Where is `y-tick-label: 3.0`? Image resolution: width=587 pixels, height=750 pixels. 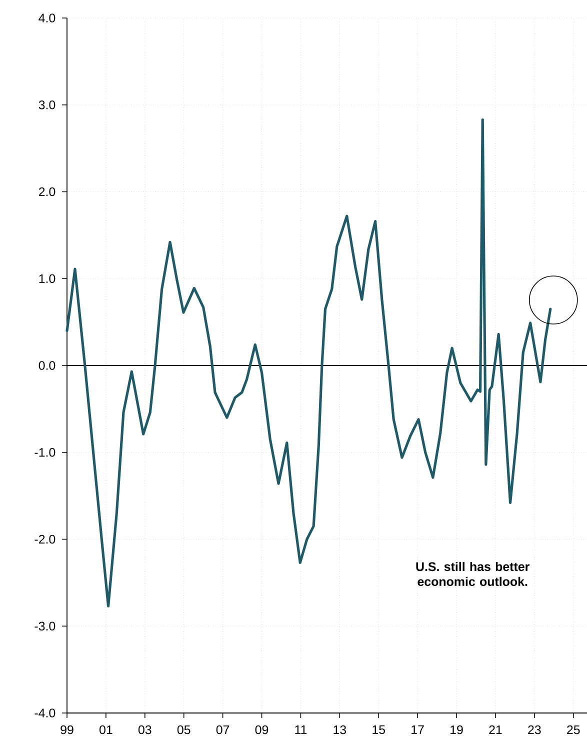
y-tick-label: 3.0 is located at coordinates (47, 105).